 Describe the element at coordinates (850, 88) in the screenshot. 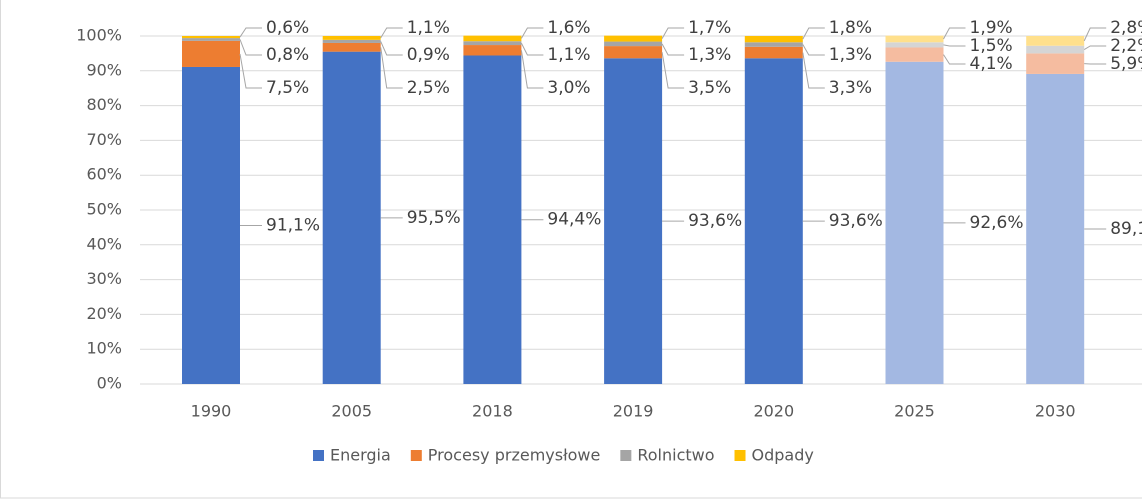

I see `data-label: 3,3%` at that location.